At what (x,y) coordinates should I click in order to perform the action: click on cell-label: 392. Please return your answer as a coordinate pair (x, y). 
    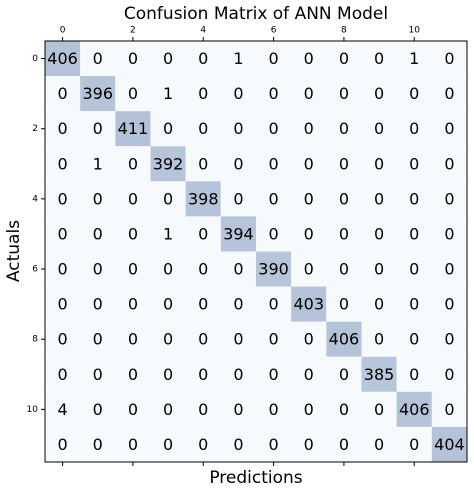
    Looking at the image, I should click on (168, 163).